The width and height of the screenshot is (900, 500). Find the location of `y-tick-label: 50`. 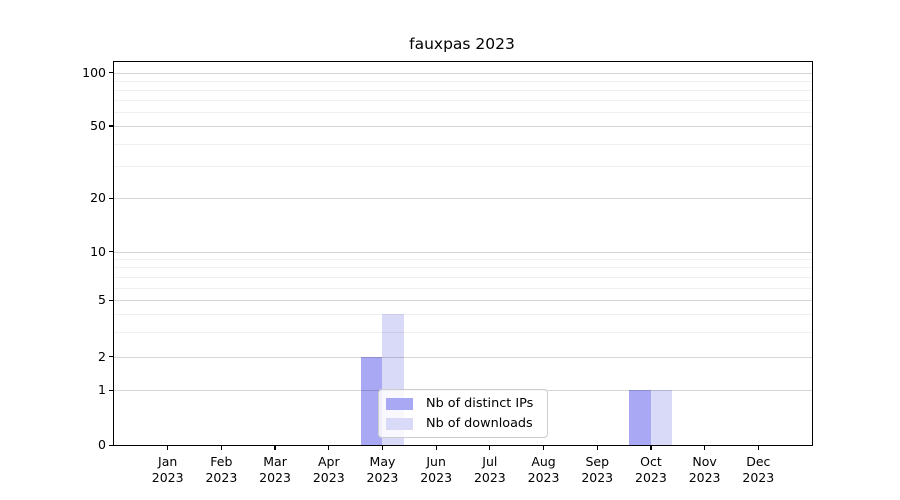

y-tick-label: 50 is located at coordinates (98, 125).